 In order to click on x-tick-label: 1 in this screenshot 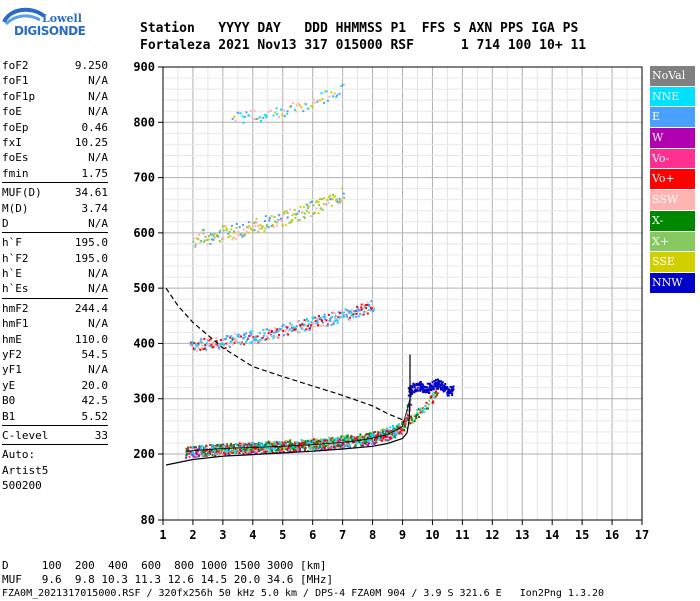, I will do `click(162, 535)`.